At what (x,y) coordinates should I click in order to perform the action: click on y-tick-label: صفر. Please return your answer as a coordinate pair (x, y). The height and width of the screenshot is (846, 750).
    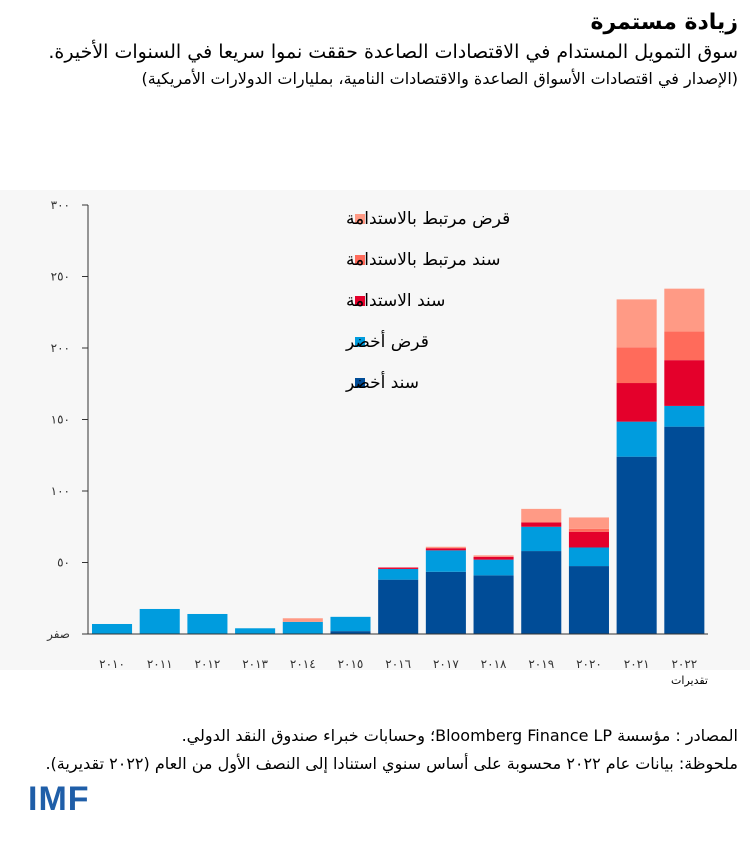
    Looking at the image, I should click on (58, 634).